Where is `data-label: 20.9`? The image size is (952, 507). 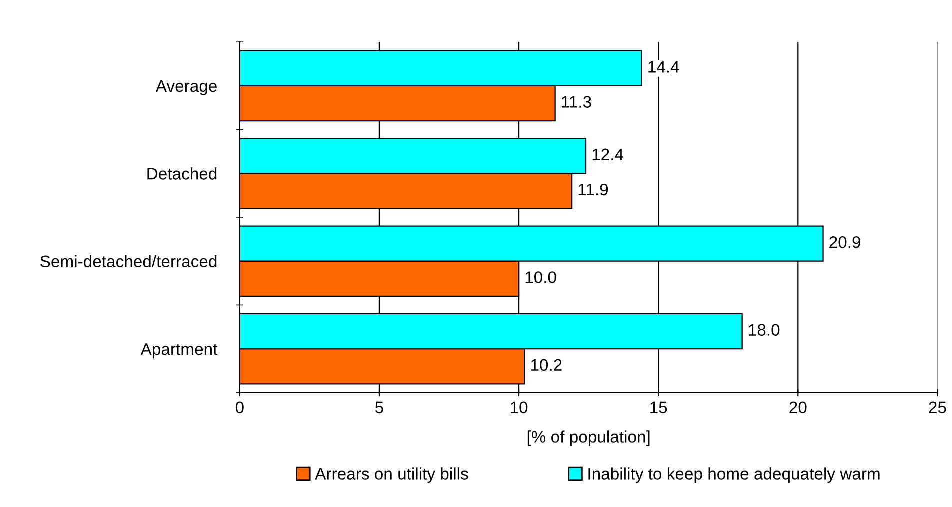 data-label: 20.9 is located at coordinates (845, 242).